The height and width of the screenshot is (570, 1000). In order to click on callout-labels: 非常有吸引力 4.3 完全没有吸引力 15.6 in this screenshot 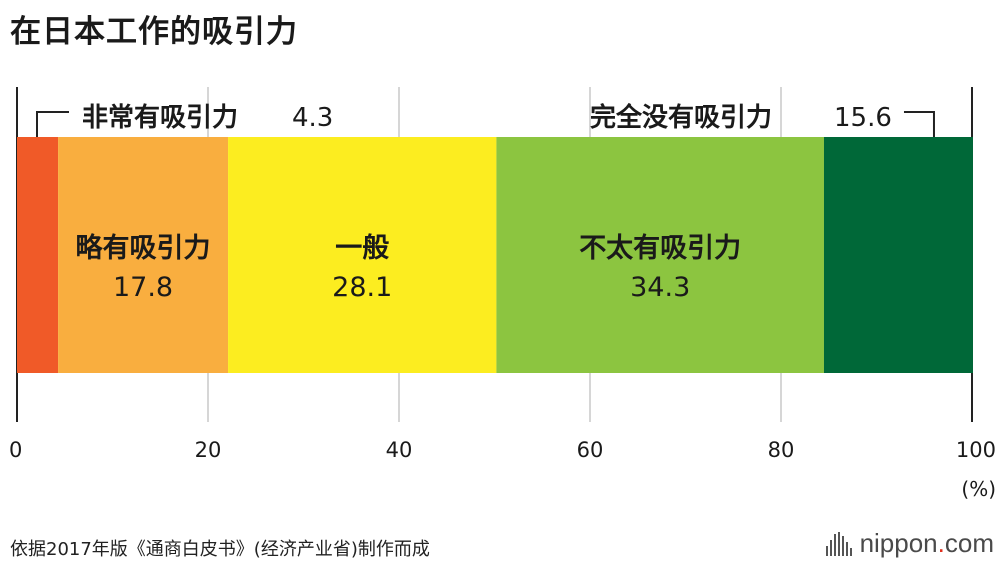, I will do `click(485, 119)`.